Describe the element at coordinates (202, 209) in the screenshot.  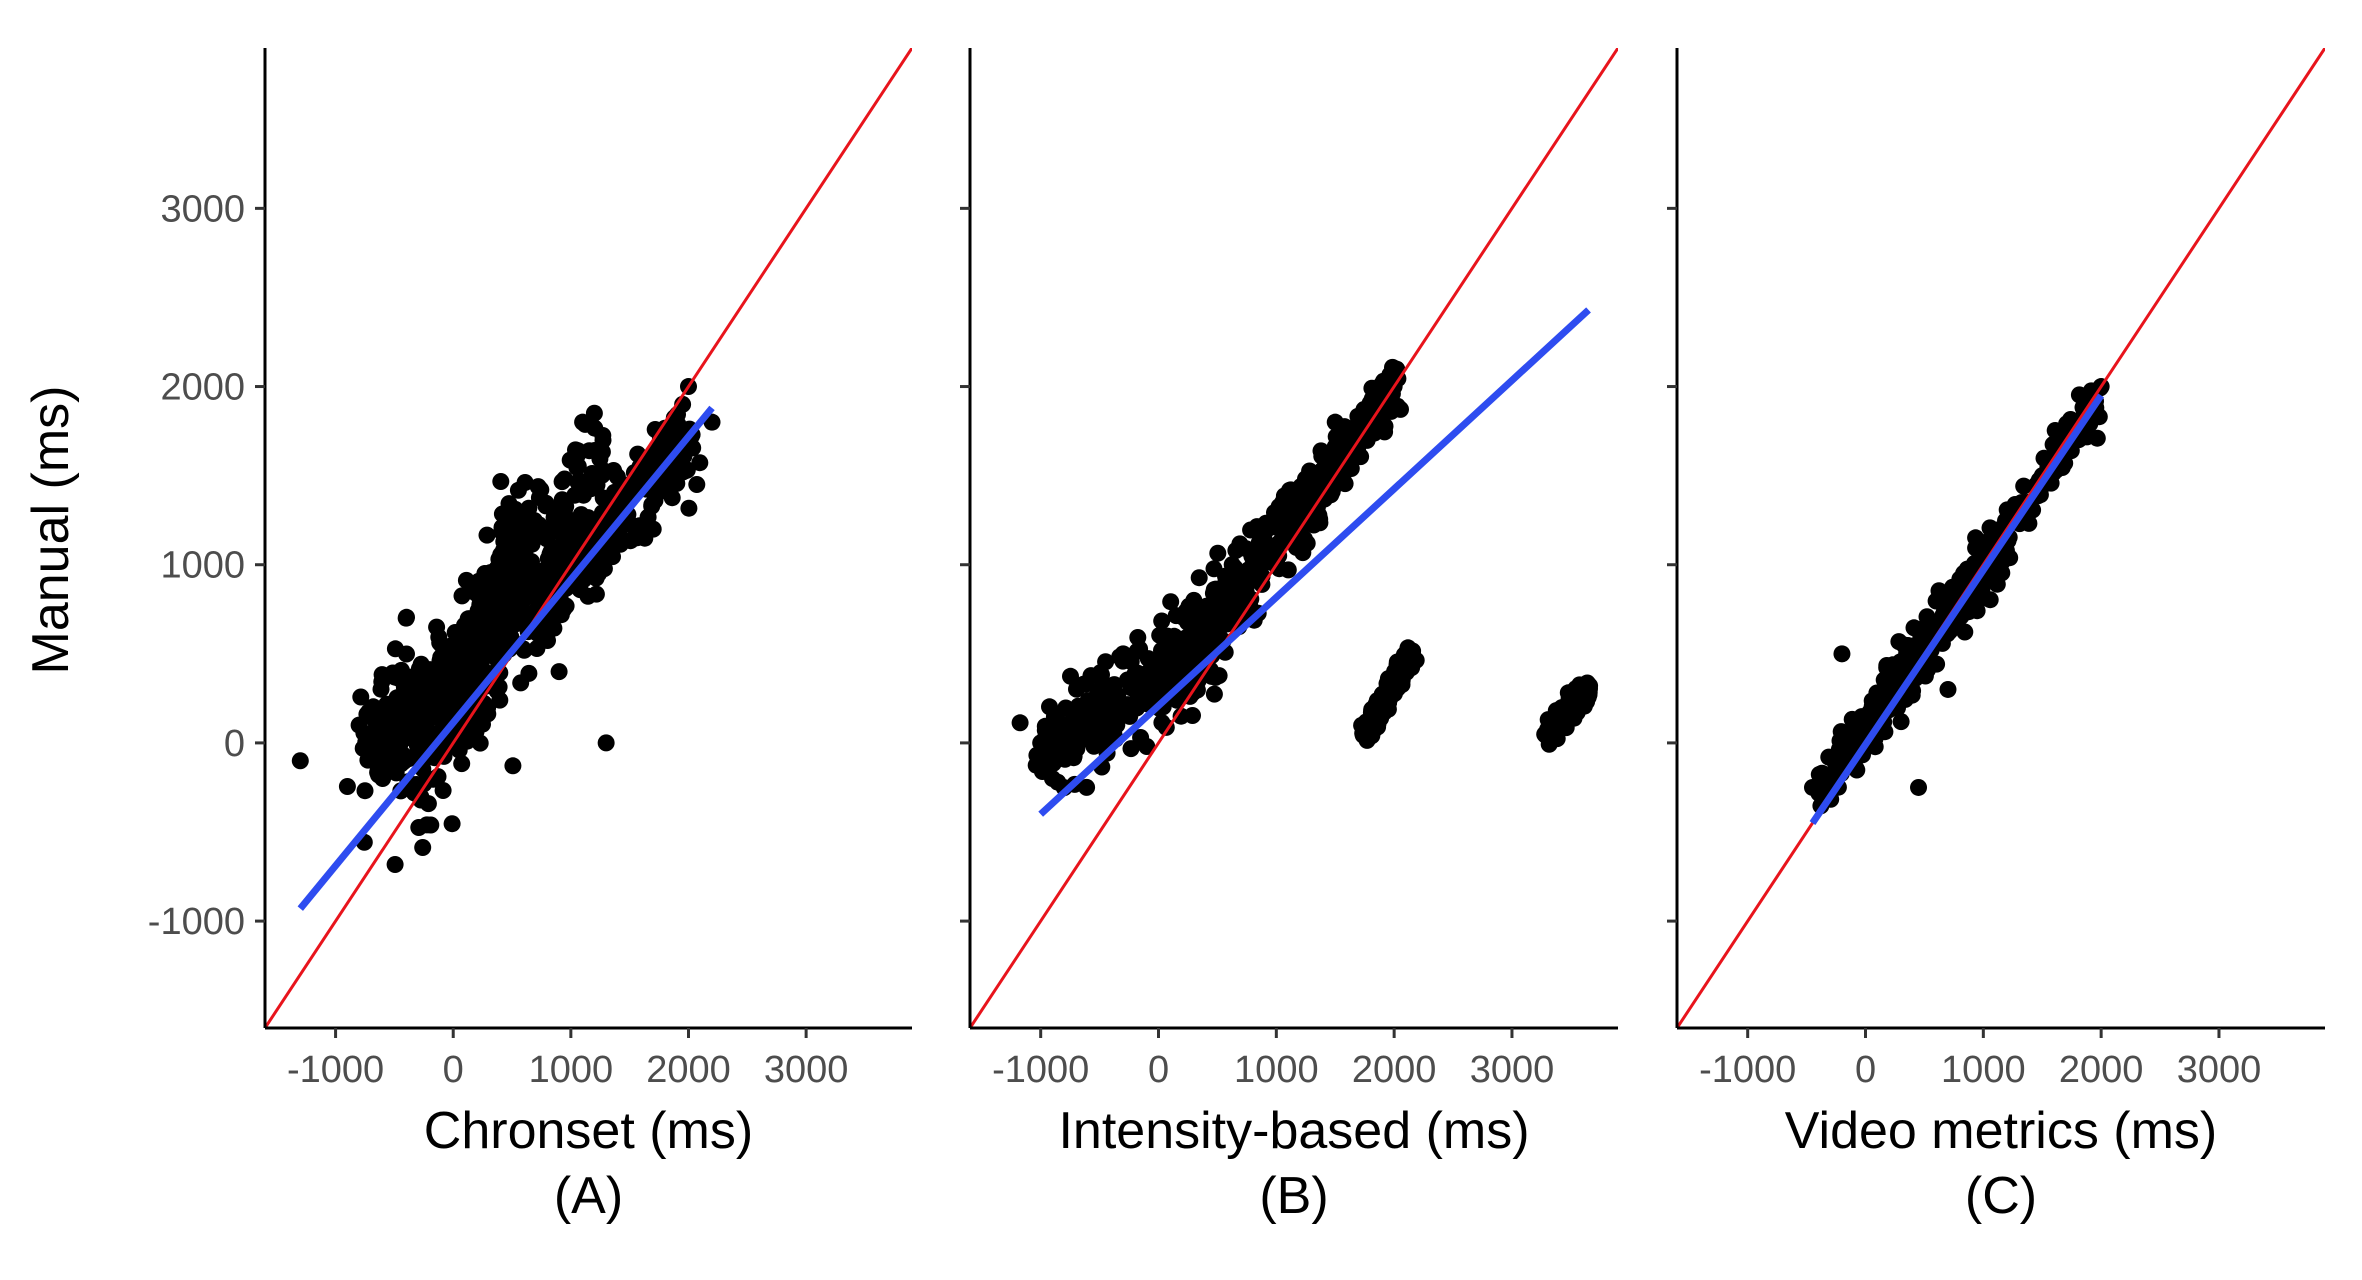
I see `y-tick-label: 3000` at that location.